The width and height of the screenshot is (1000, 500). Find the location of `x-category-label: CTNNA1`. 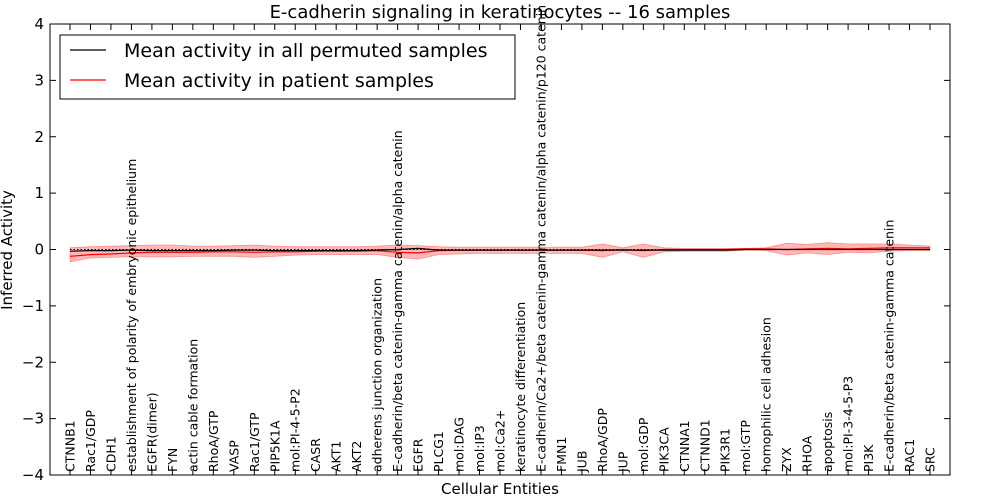

x-category-label: CTNNA1 is located at coordinates (684, 446).